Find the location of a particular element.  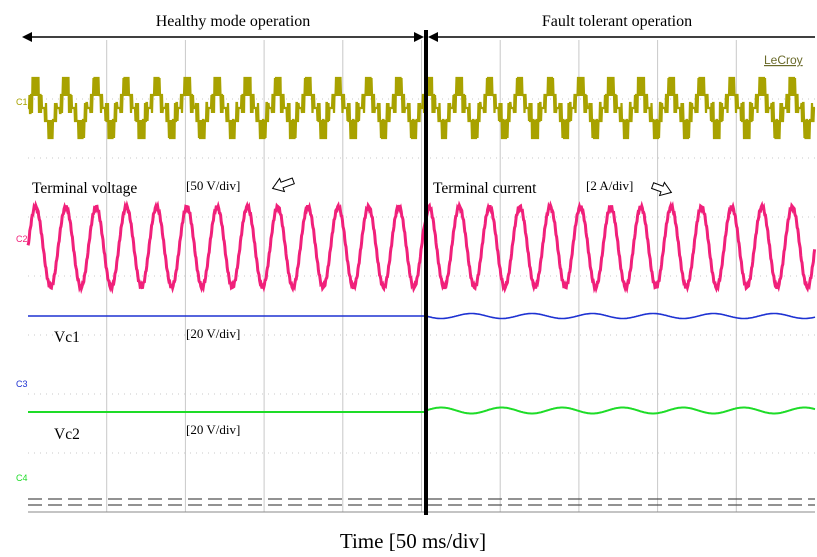

current-pointer-icon is located at coordinates (661, 189).